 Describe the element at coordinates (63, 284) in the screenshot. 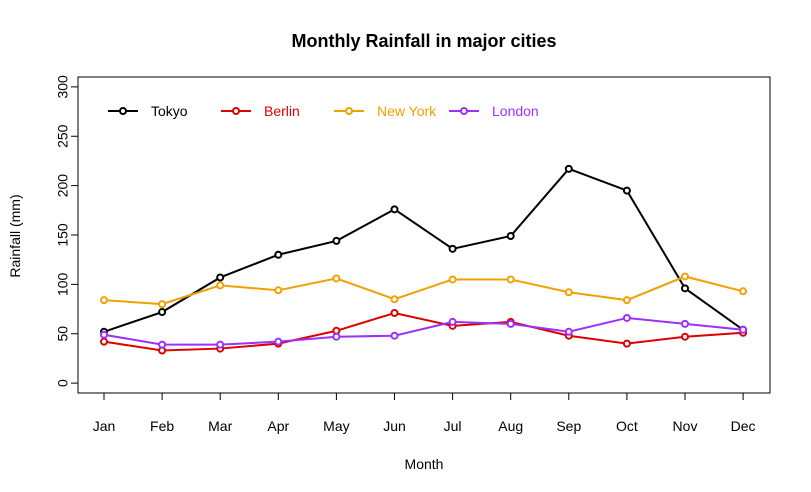

I see `y-tick-label: 100` at that location.